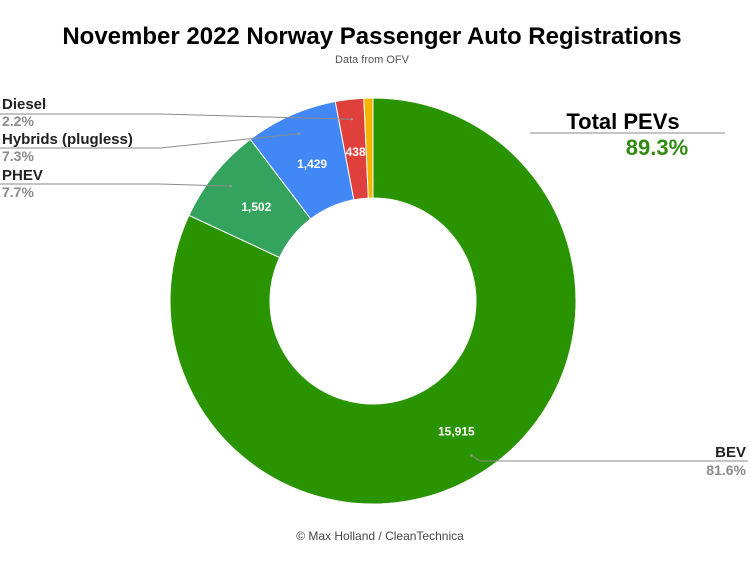 This screenshot has width=750, height=570. Describe the element at coordinates (256, 207) in the screenshot. I see `slice-value-label: 1,502` at that location.